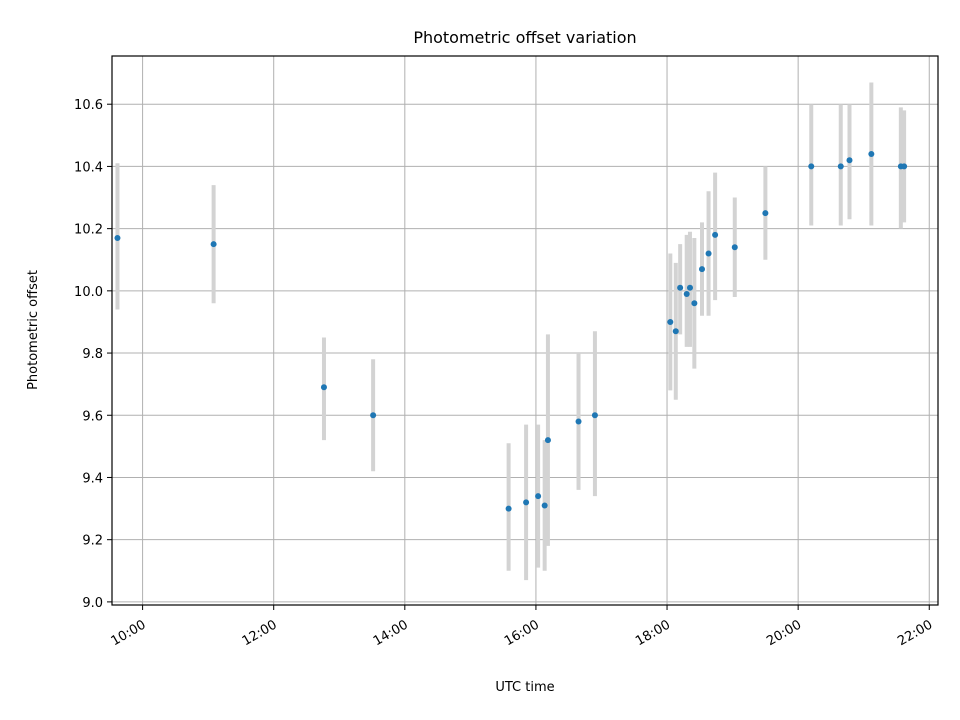 This screenshot has width=960, height=720. I want to click on y-tick-label: 9.6, so click(92, 416).